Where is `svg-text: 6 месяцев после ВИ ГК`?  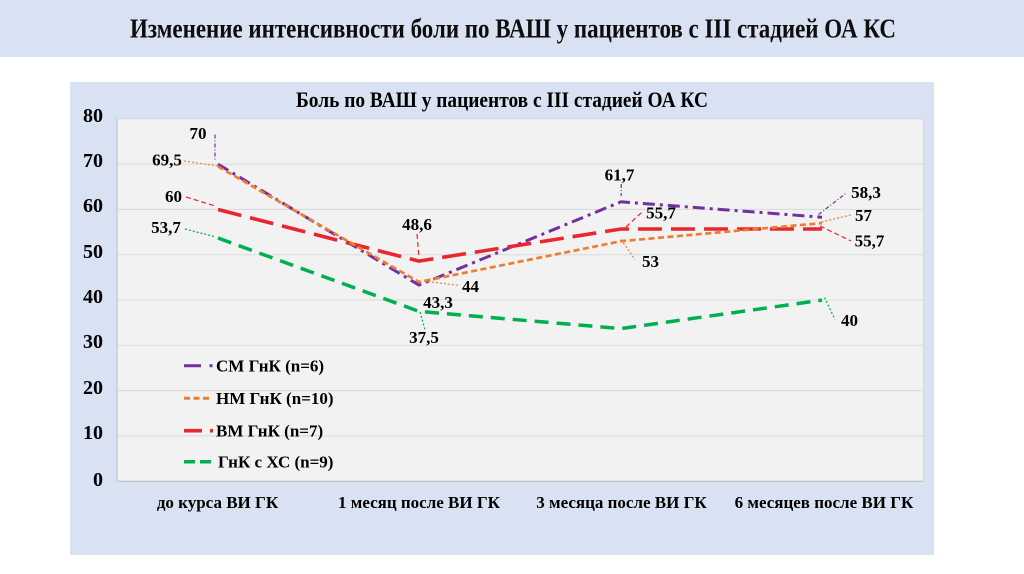
svg-text: 6 месяцев после ВИ ГК is located at coordinates (824, 502).